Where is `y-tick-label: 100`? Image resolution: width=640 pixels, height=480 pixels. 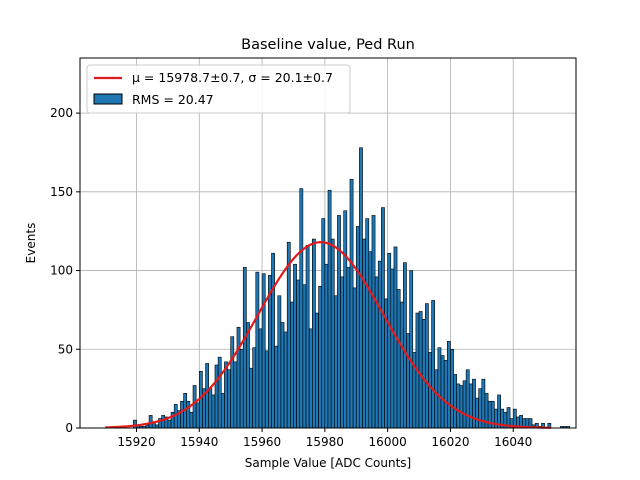
y-tick-label: 100 is located at coordinates (61, 271).